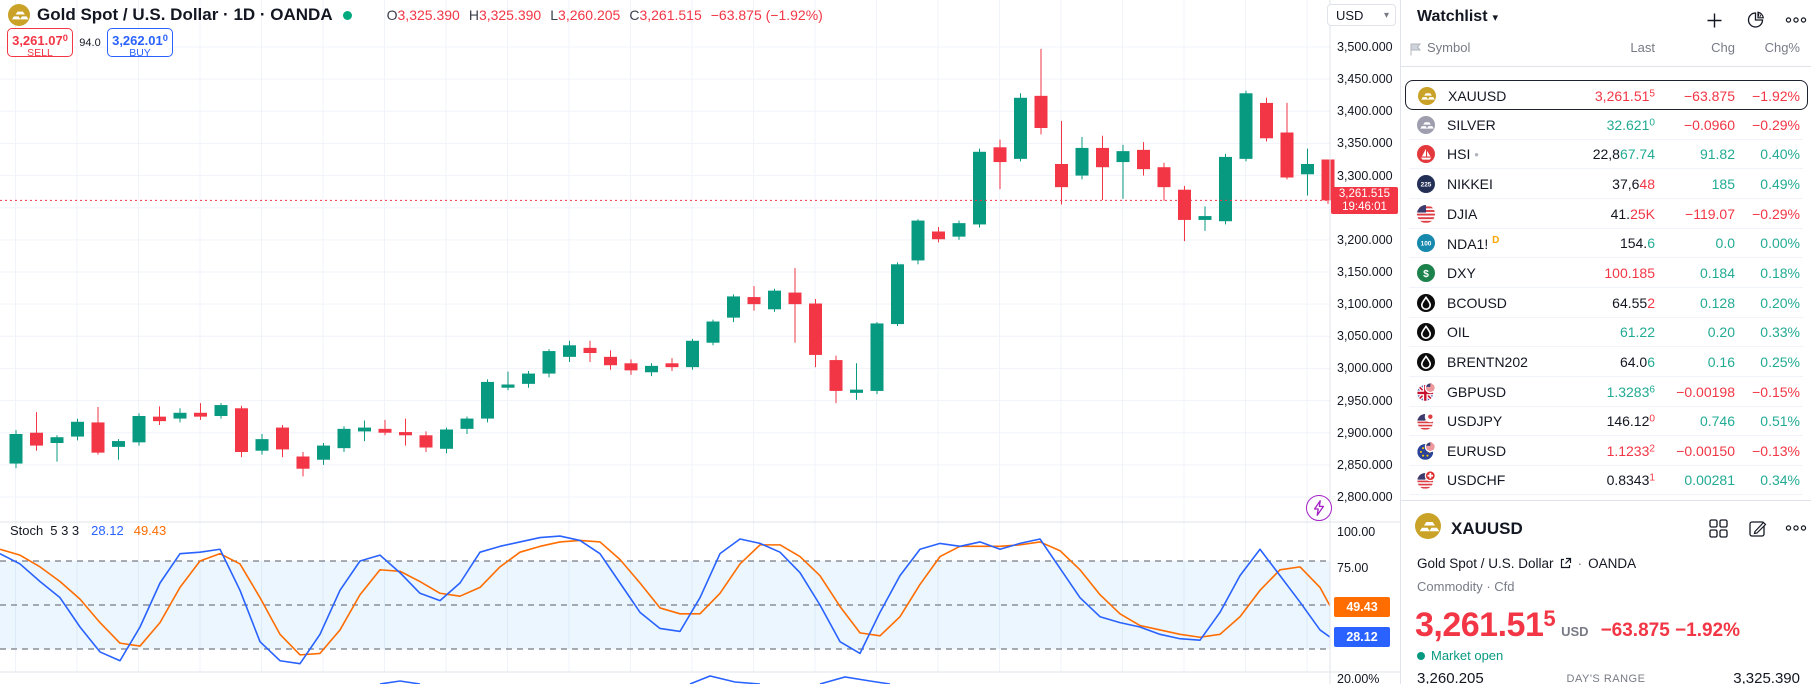 This screenshot has width=1811, height=684. I want to click on watchlist-row-silver: SILVER 32.6210 −0.0960 −0.29%, so click(1606, 125).